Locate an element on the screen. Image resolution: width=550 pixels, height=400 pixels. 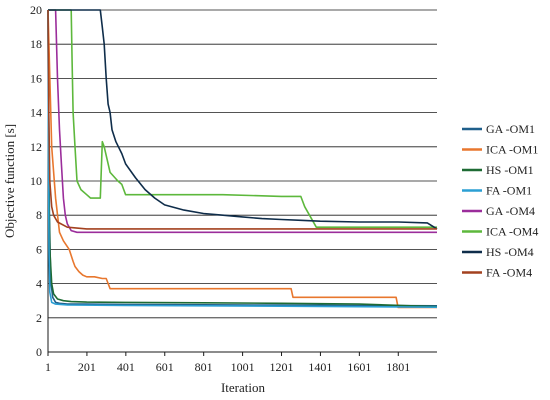
y-tick-labels: 0 2 4 6 8 10 12 14 16 18 20 is located at coordinates (36, 181).